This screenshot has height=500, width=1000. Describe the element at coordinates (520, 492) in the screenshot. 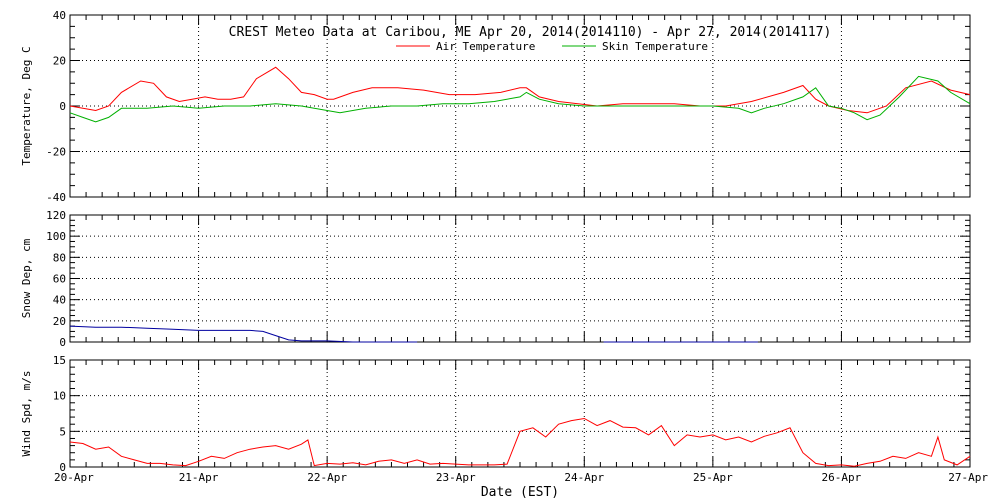

I see `x-axis-label: Date (EST)` at that location.